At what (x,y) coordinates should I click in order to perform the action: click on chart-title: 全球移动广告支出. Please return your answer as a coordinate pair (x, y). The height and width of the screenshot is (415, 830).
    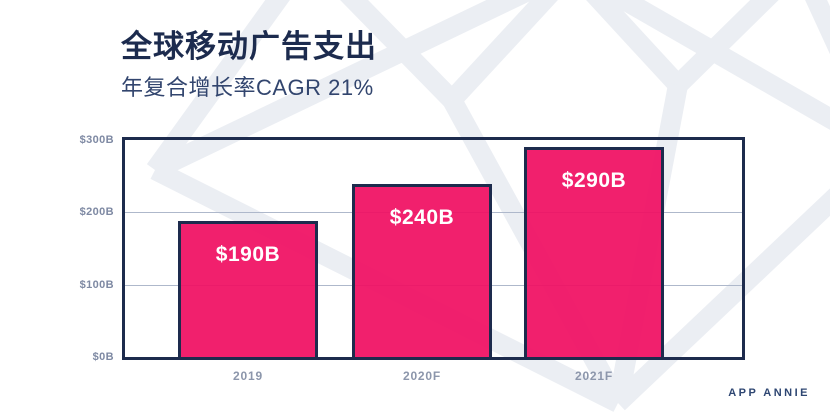
    Looking at the image, I should click on (249, 46).